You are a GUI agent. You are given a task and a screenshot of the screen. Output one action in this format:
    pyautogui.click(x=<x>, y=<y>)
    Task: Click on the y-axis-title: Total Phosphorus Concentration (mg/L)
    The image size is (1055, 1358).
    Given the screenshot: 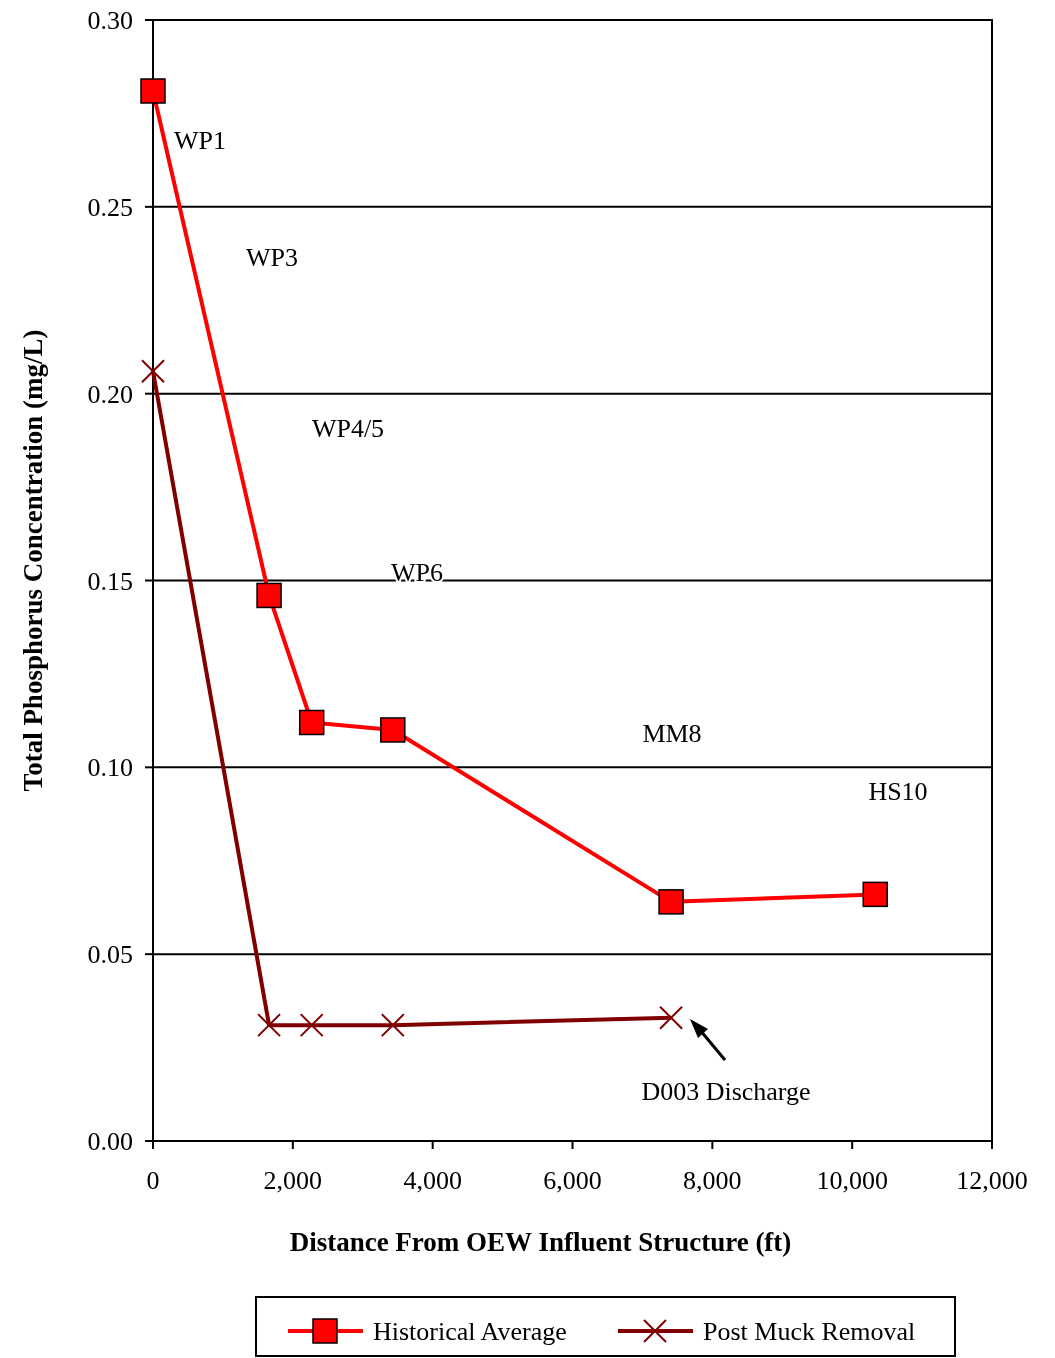 What is the action you would take?
    pyautogui.click(x=33, y=560)
    